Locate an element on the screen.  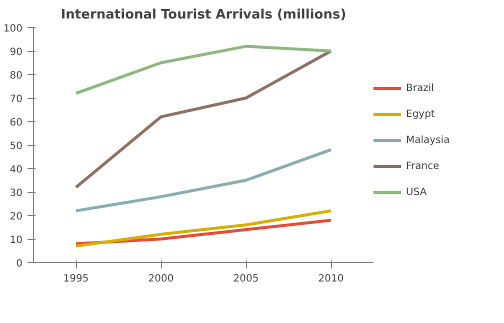
y-tick-label: 20 is located at coordinates (16, 217).